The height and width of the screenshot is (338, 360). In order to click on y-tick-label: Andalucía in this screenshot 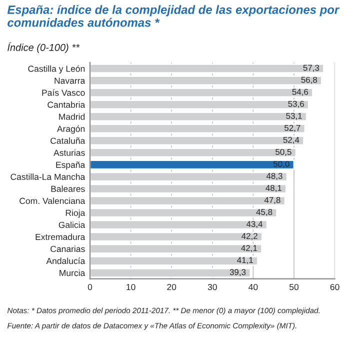, I will do `click(66, 261)`.